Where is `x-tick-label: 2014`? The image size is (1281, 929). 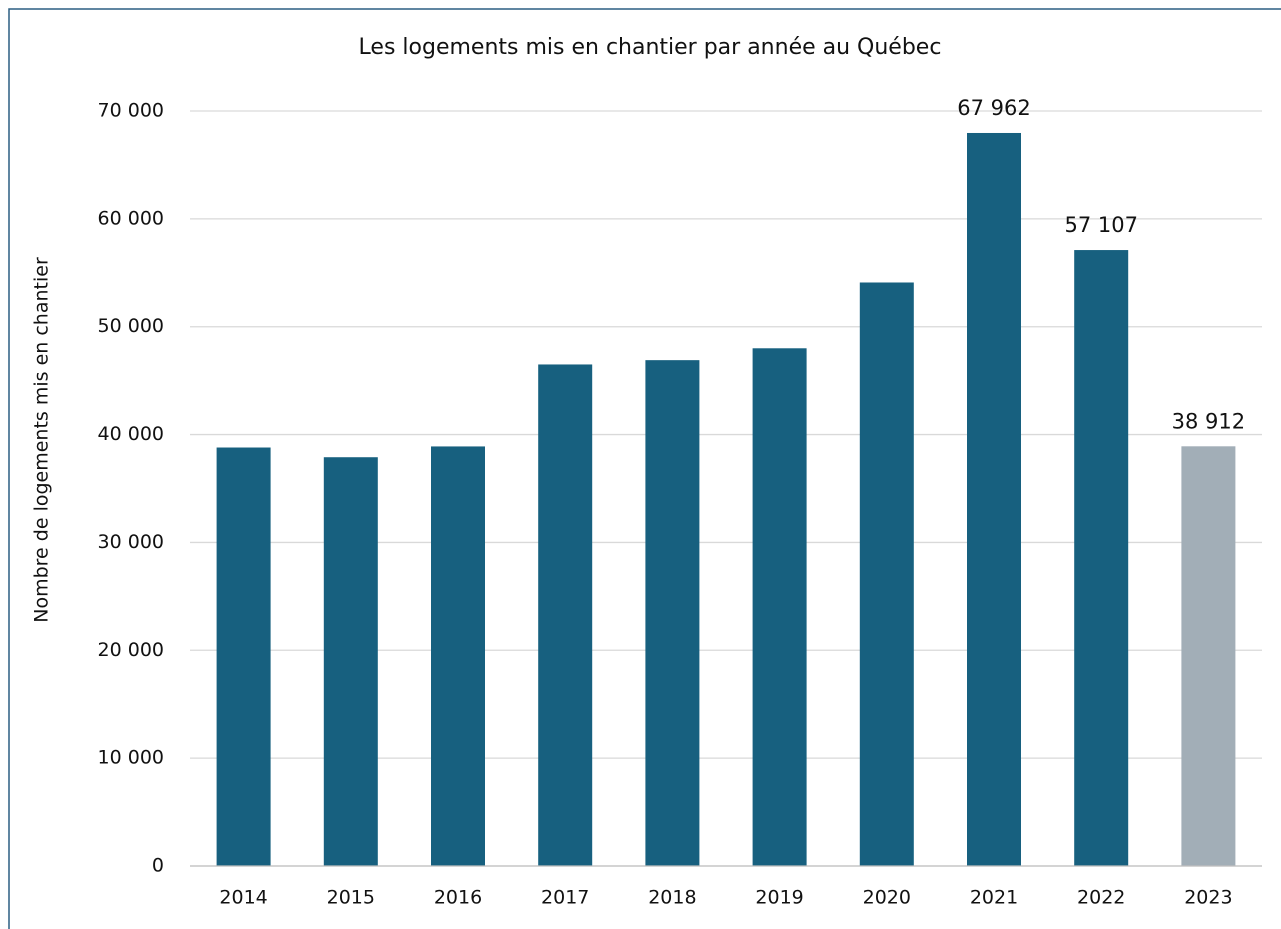
x-tick-label: 2014 is located at coordinates (243, 898).